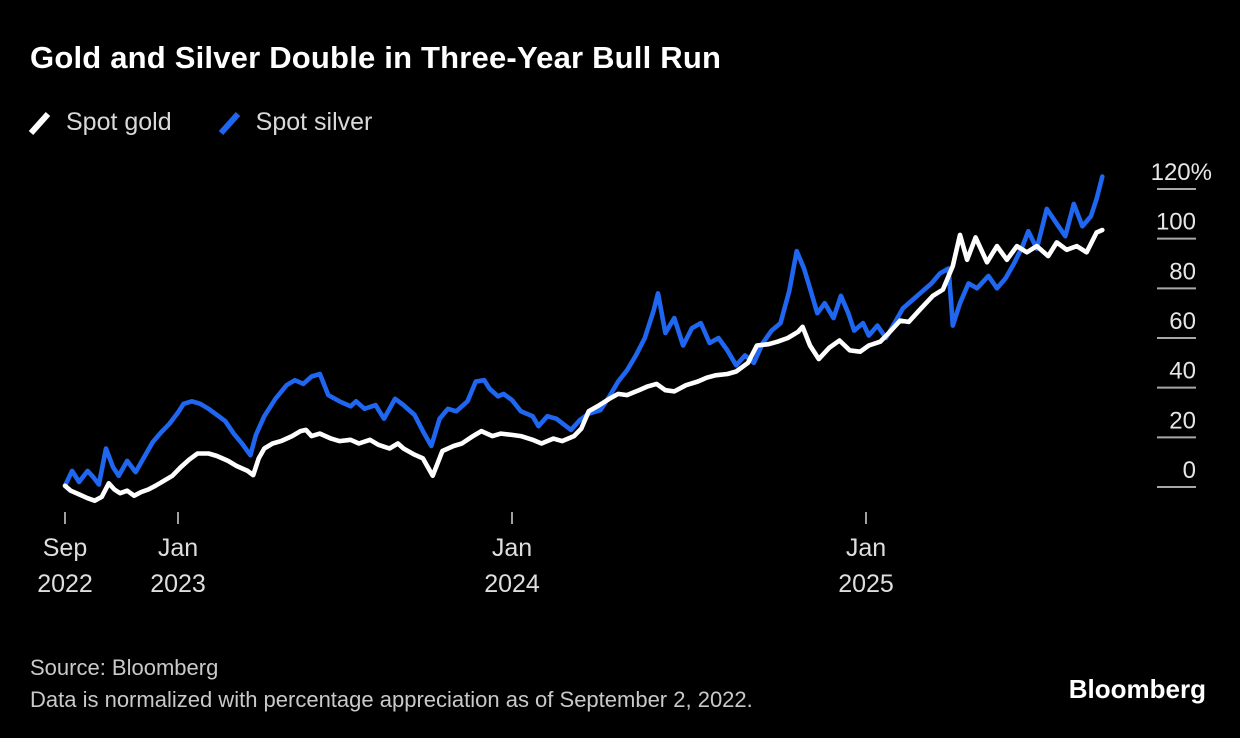  What do you see at coordinates (1181, 172) in the screenshot?
I see `y-axis-label: 120%` at bounding box center [1181, 172].